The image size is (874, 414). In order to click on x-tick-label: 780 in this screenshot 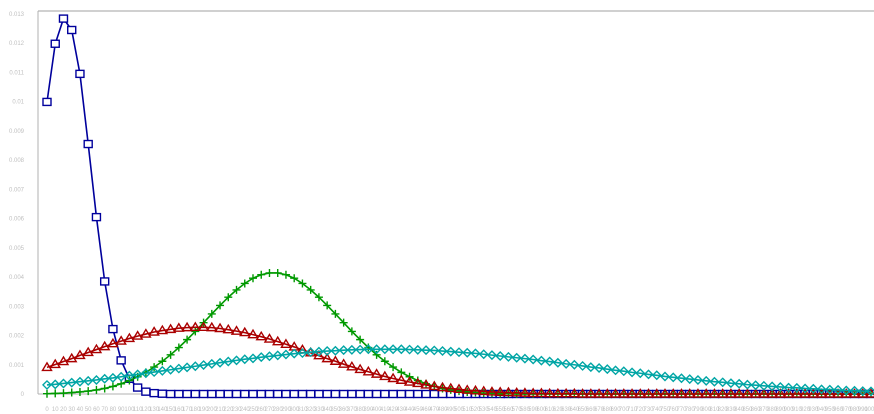, I will do `click(690, 410)`.